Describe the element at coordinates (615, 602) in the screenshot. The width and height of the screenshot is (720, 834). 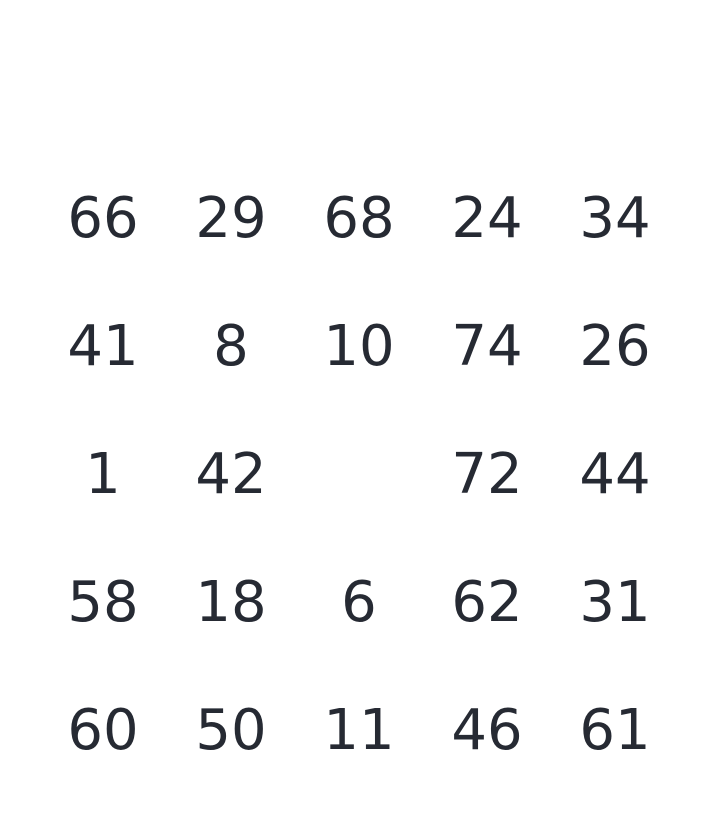
I see `grid-cell: 31` at that location.